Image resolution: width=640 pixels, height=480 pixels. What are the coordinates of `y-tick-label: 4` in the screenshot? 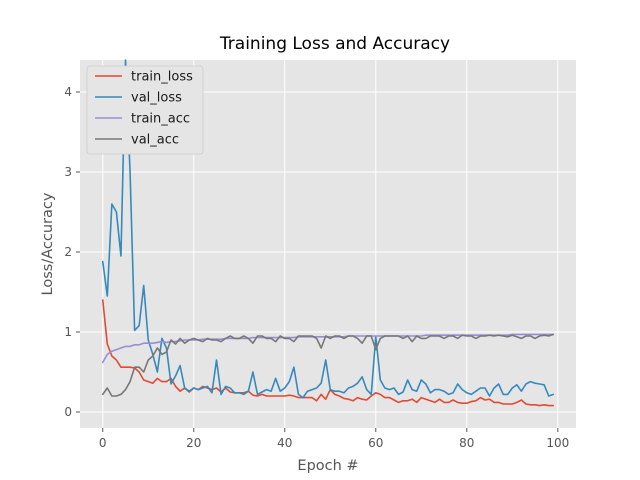 It's located at (68, 92).